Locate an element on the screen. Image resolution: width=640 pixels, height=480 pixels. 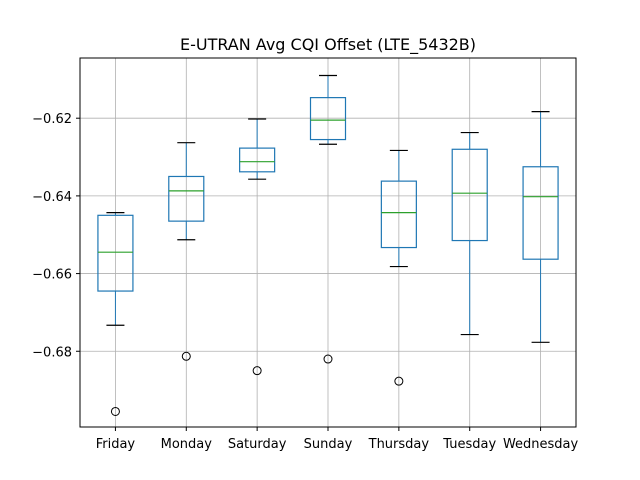
y-tick-label: −0.66 is located at coordinates (52, 275).